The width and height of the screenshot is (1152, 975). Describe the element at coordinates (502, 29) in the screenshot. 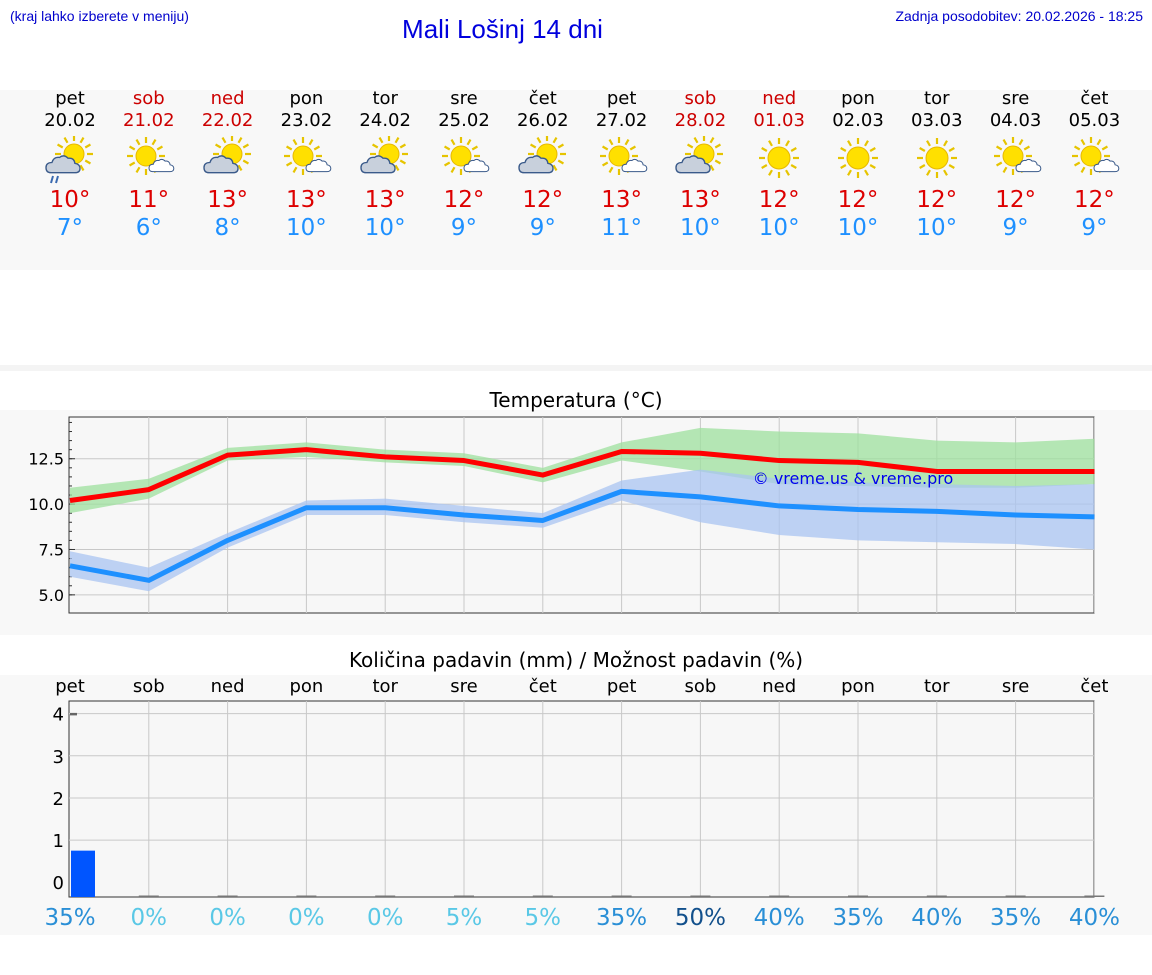

I see `page-title: Mali Lošinj 14 dni` at that location.